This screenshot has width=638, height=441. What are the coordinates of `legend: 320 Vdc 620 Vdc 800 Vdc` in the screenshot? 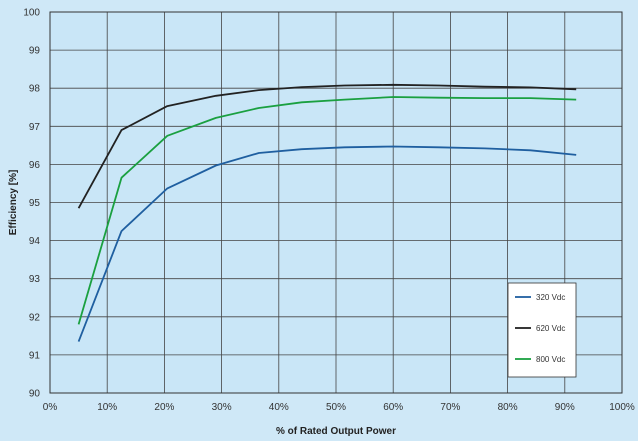 It's located at (542, 330).